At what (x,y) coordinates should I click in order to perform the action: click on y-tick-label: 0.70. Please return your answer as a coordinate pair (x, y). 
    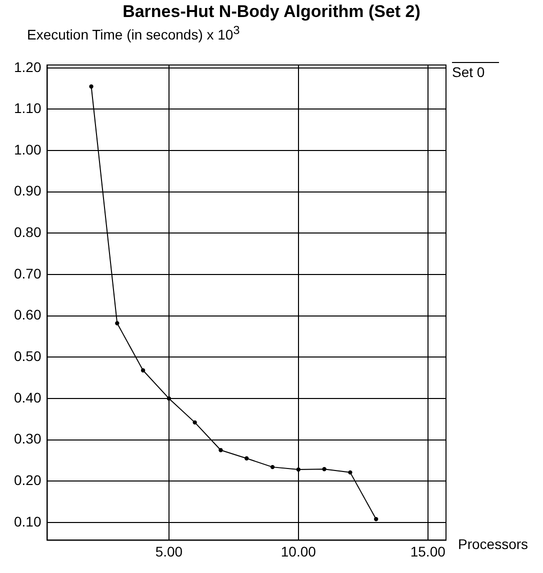
    Looking at the image, I should click on (28, 273).